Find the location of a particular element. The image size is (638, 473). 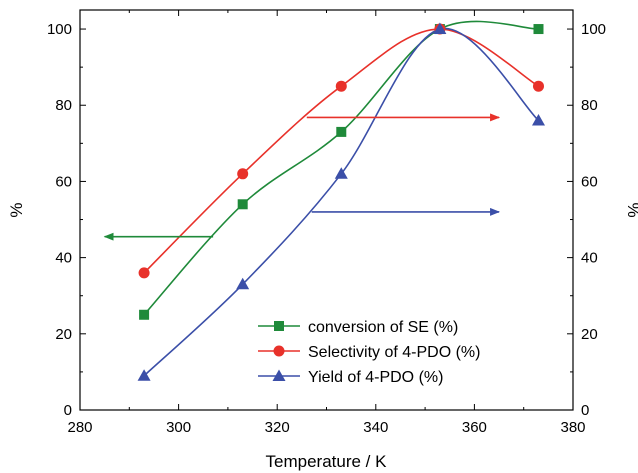

x-tick-label: 360 is located at coordinates (474, 427).